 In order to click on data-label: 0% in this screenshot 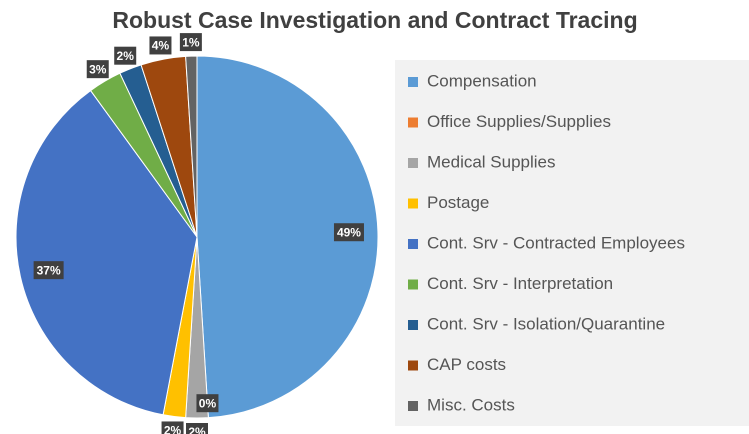, I will do `click(208, 403)`.